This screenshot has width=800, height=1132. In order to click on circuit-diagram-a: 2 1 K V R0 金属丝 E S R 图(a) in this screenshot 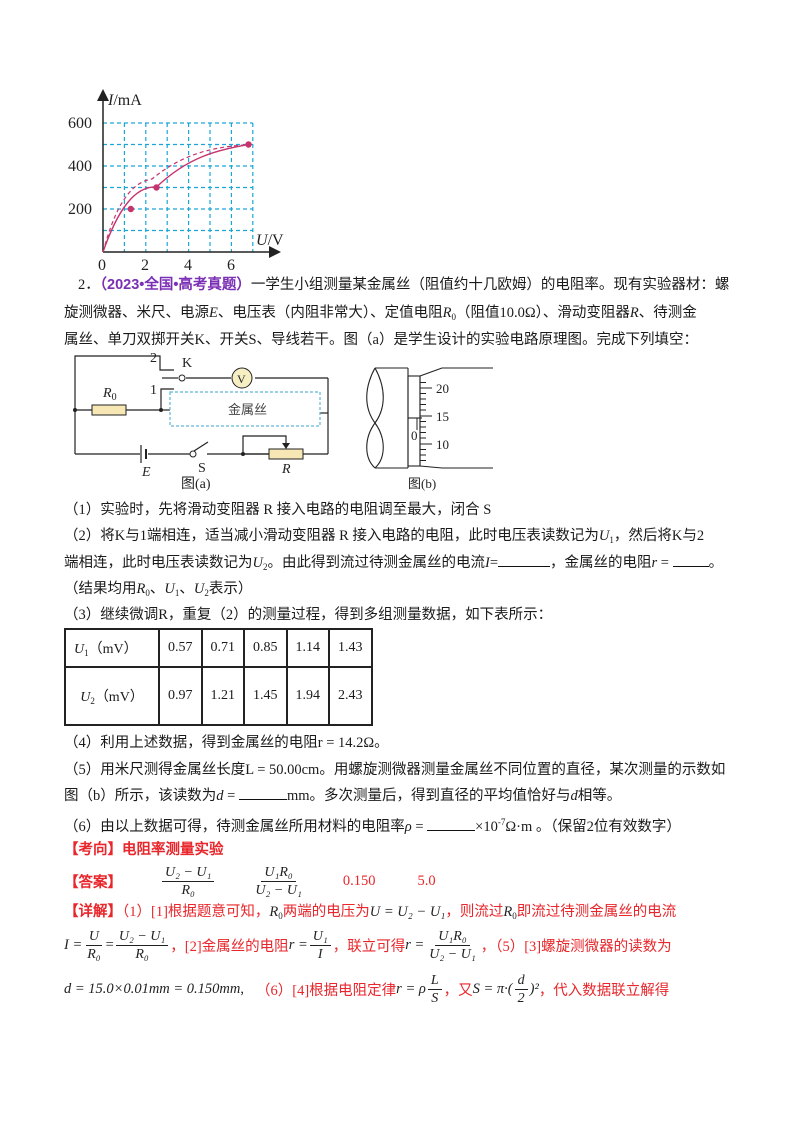, I will do `click(201, 421)`.